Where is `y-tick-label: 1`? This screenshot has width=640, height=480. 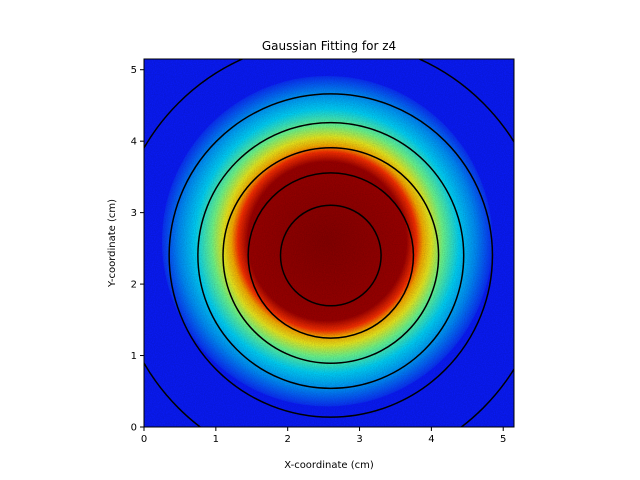
y-tick-label: 1 is located at coordinates (134, 356).